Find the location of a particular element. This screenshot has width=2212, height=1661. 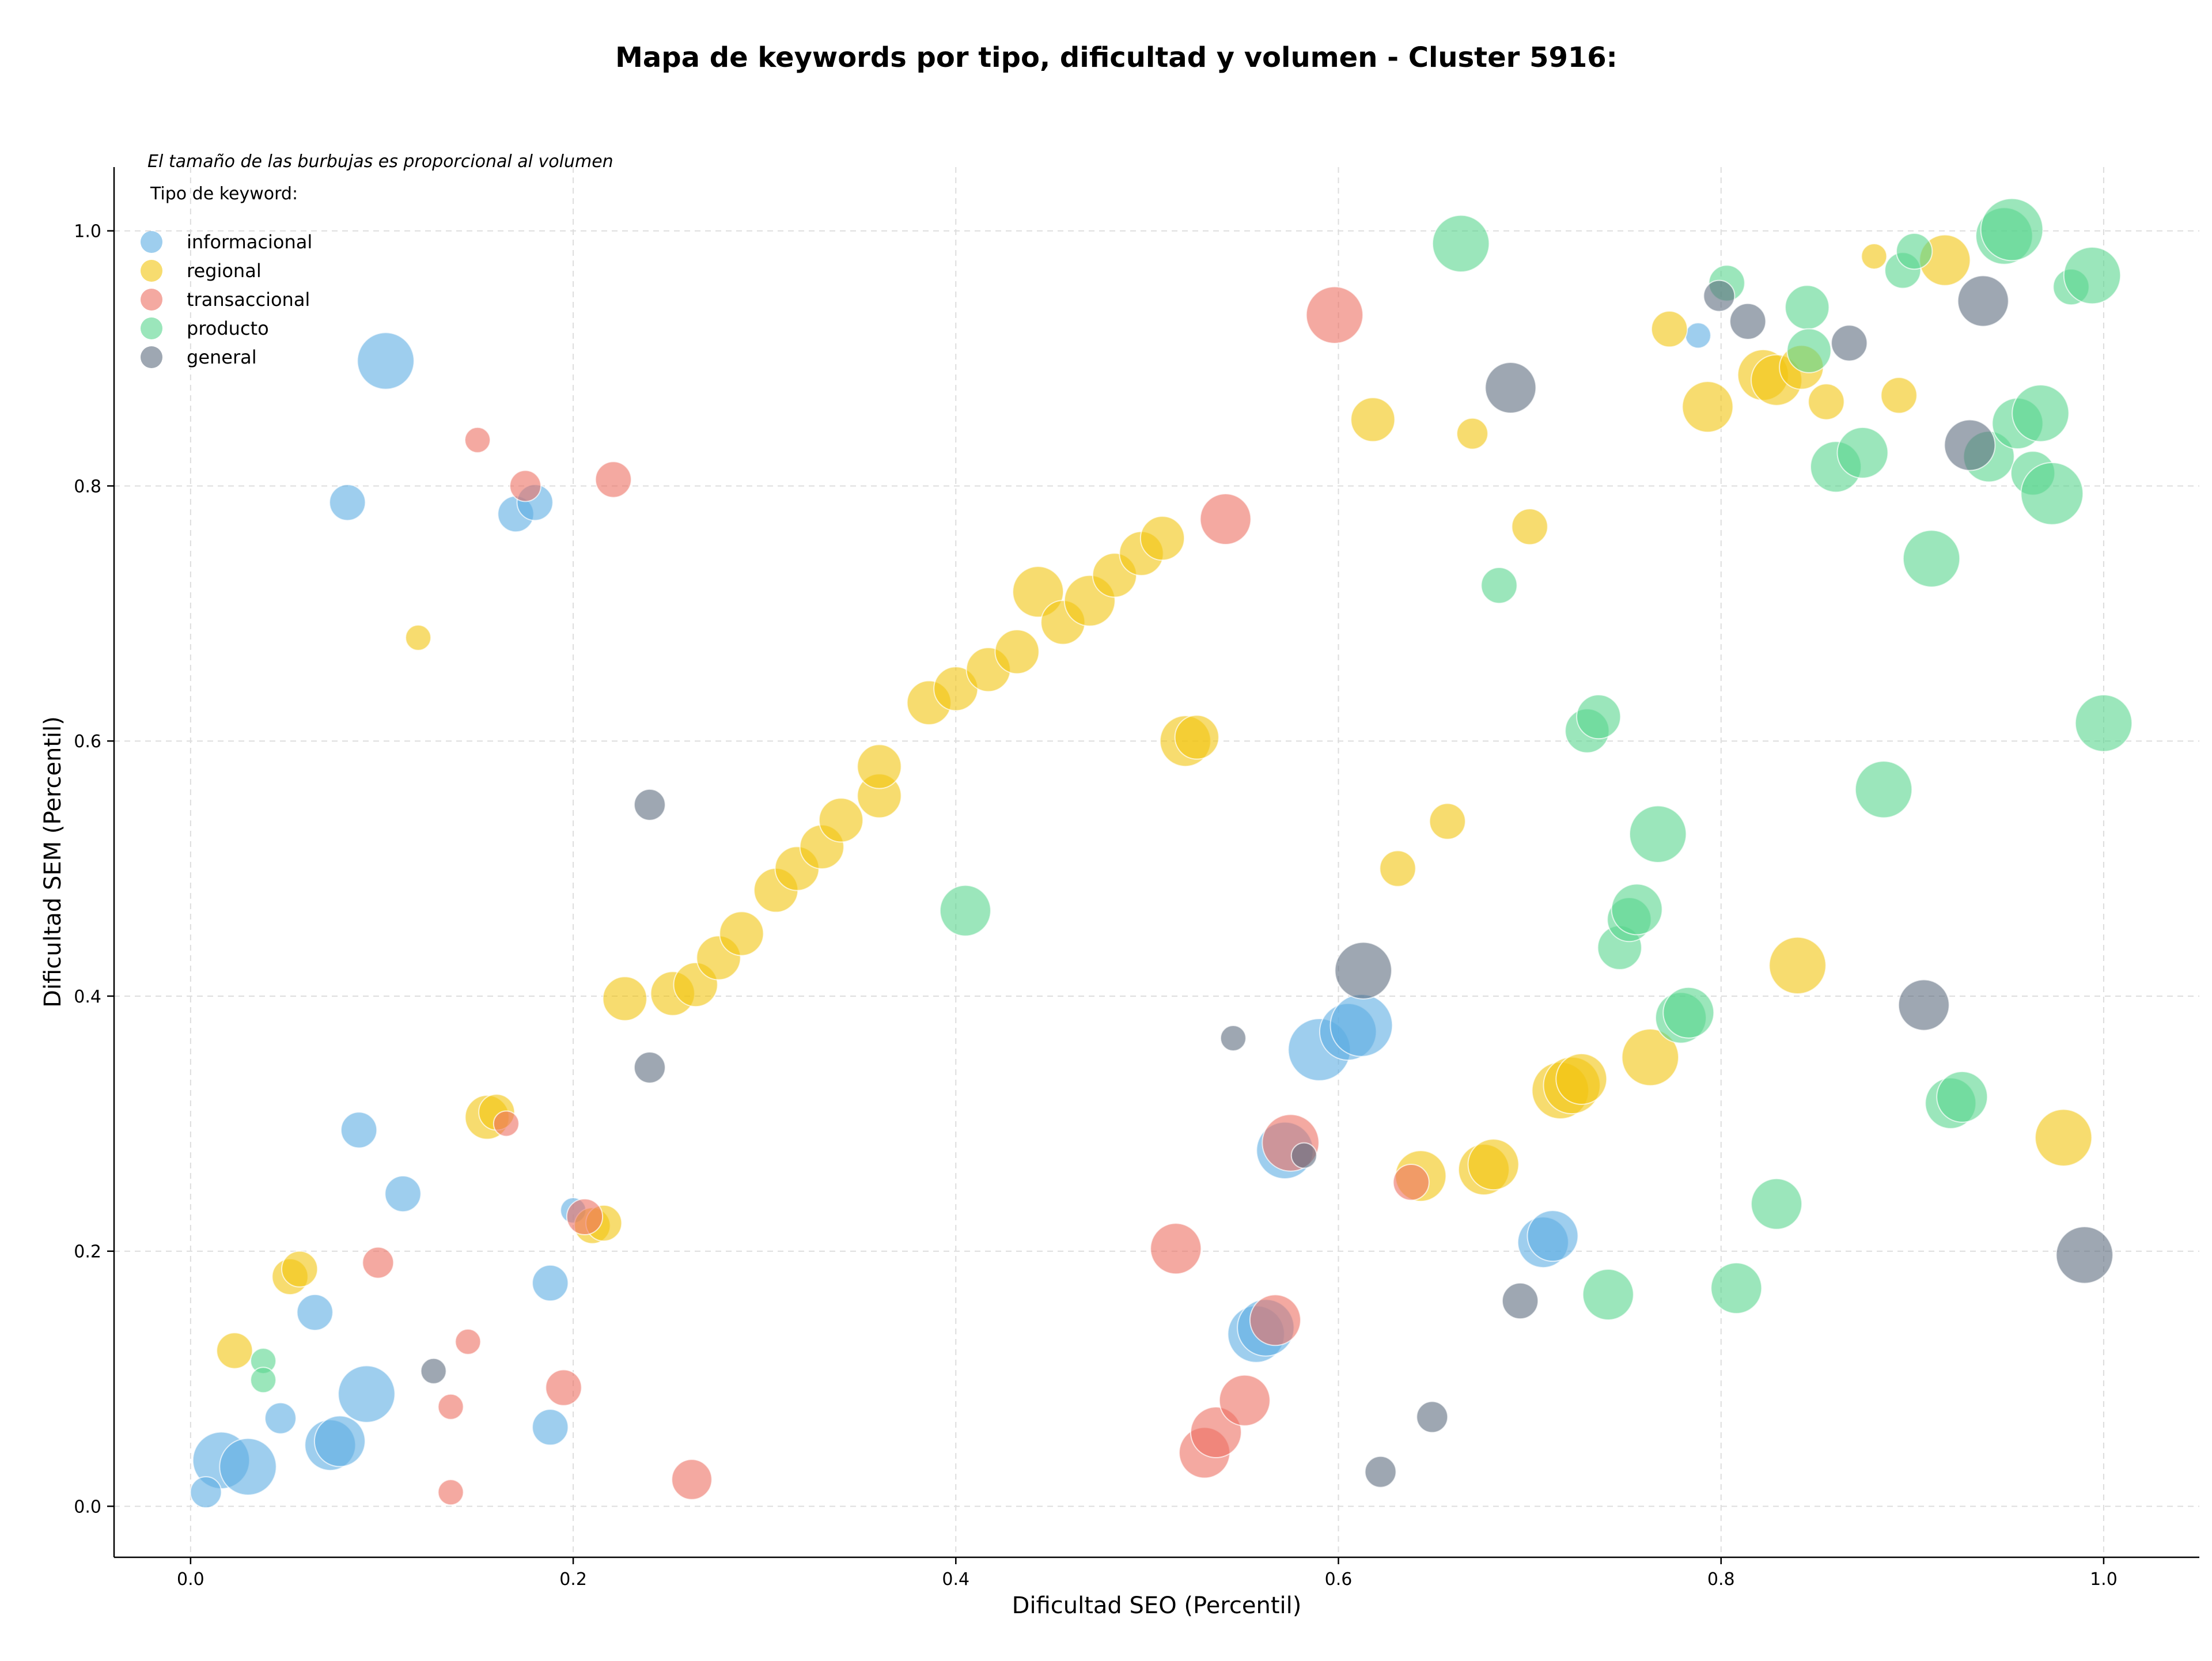

y-tick-label: 0.0 is located at coordinates (87, 1507).